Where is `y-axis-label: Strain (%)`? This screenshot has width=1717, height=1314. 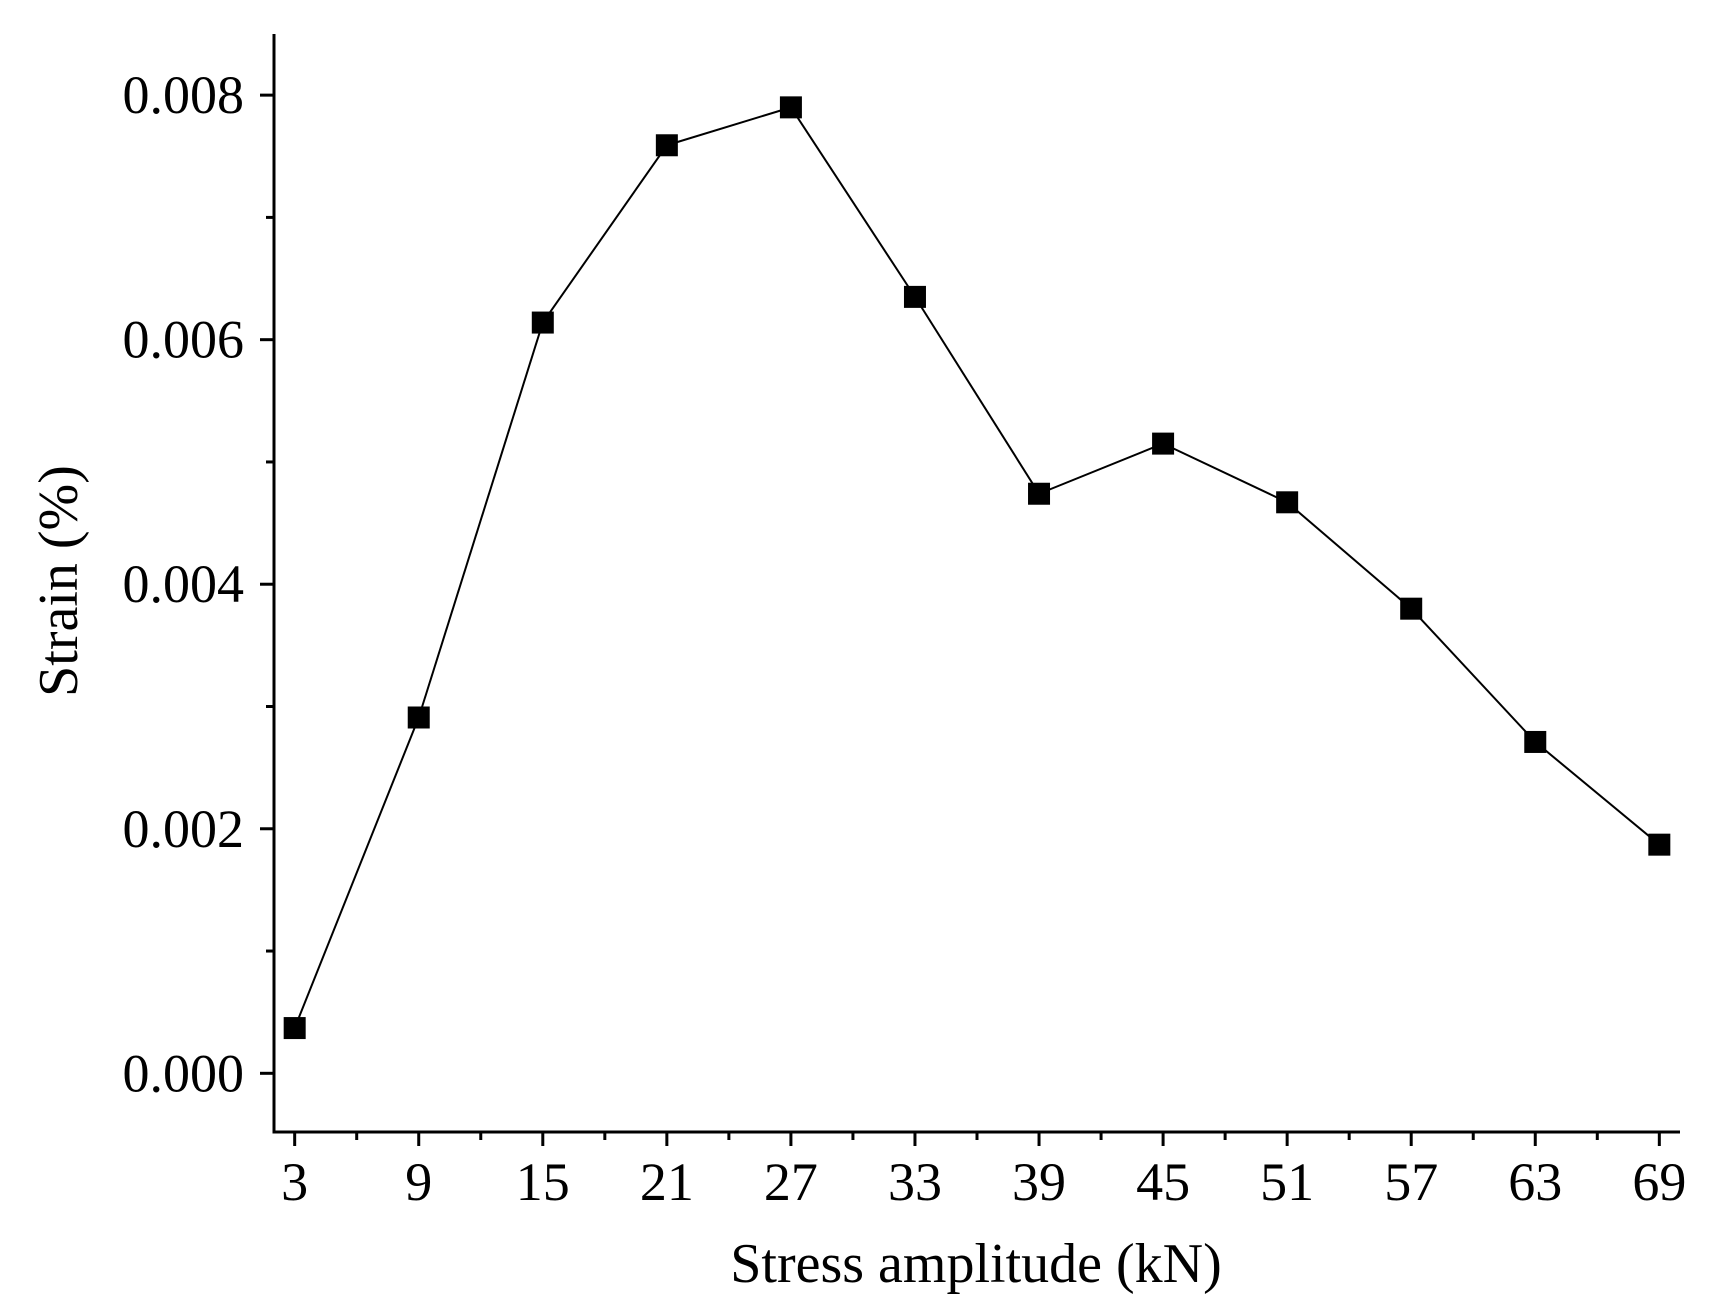
y-axis-label: Strain (%) is located at coordinates (59, 581).